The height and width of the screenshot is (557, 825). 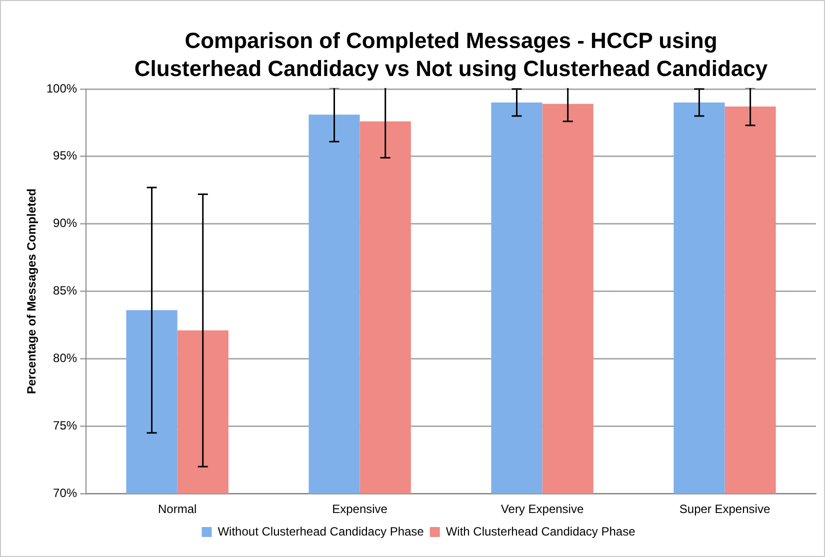 I want to click on x-tick-label: Normal, so click(x=177, y=509).